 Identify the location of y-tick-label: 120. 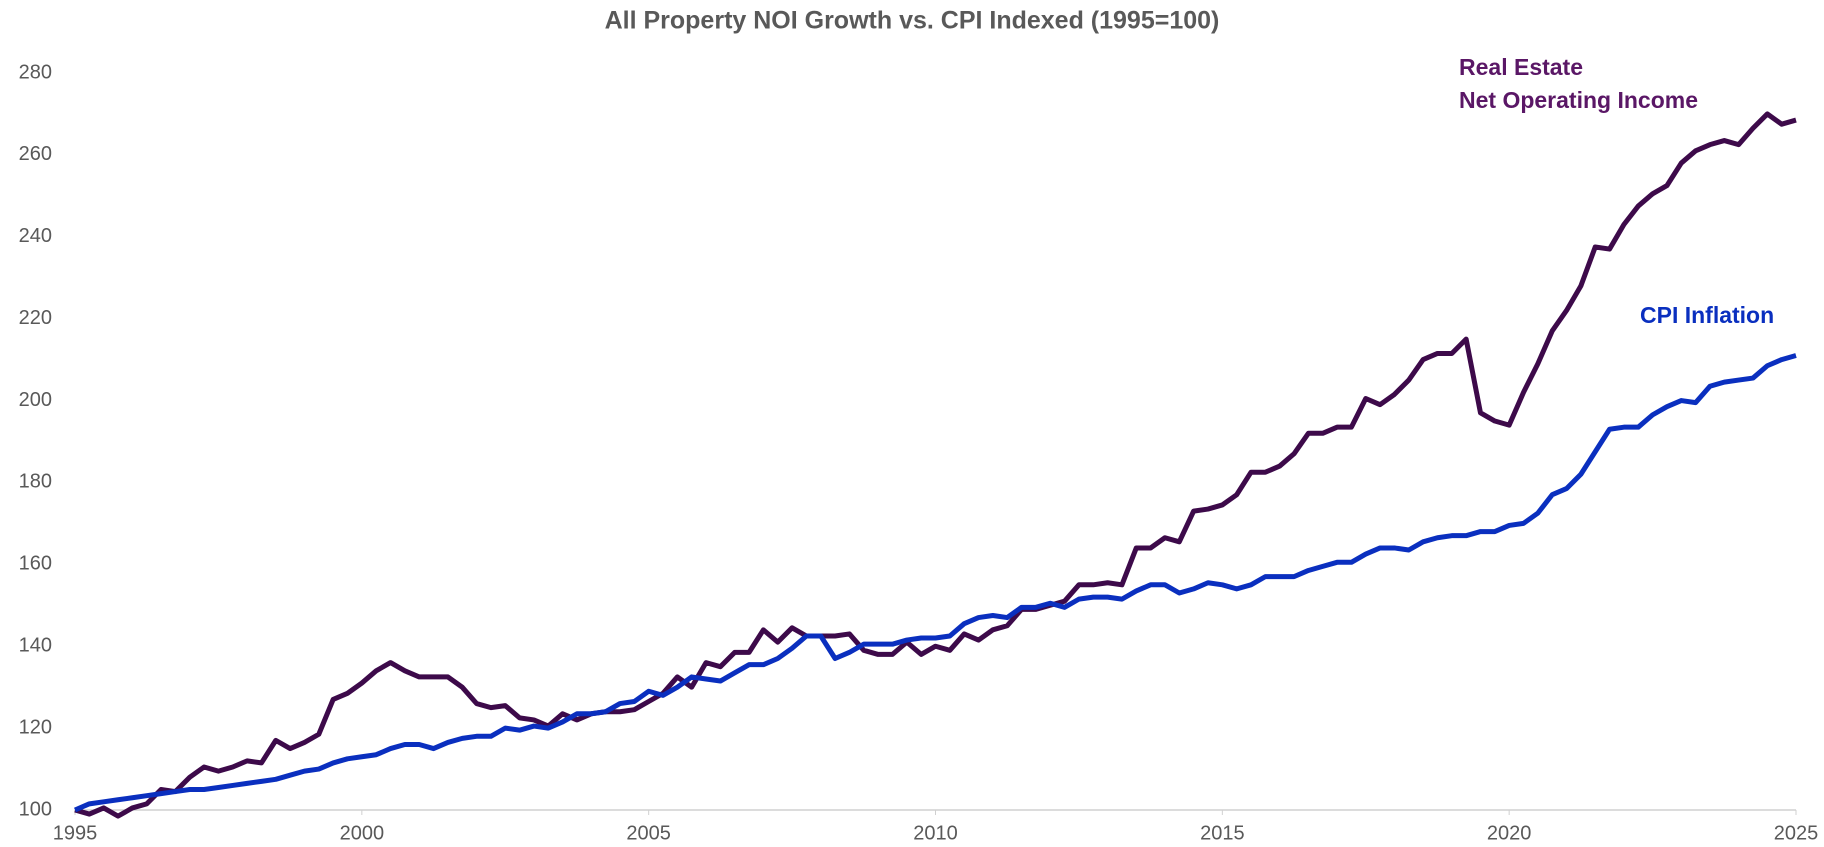
(35, 727).